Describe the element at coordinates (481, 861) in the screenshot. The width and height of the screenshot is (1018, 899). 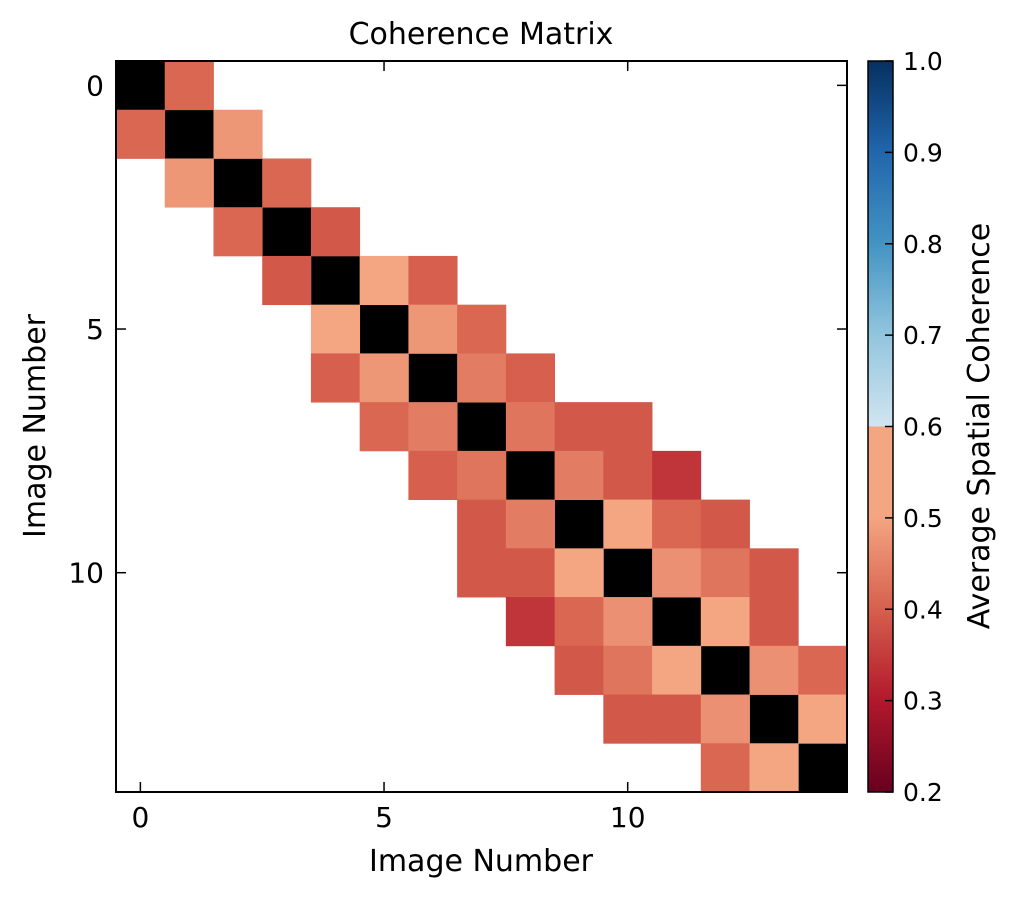
I see `x-axis-label: Image Number` at that location.